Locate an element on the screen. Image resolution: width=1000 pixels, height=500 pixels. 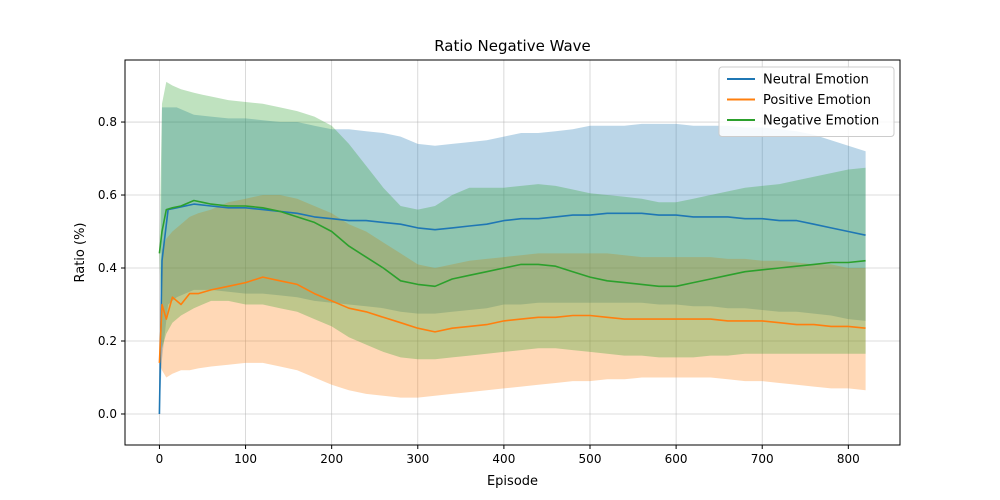
x-tick-label: 400 is located at coordinates (503, 459).